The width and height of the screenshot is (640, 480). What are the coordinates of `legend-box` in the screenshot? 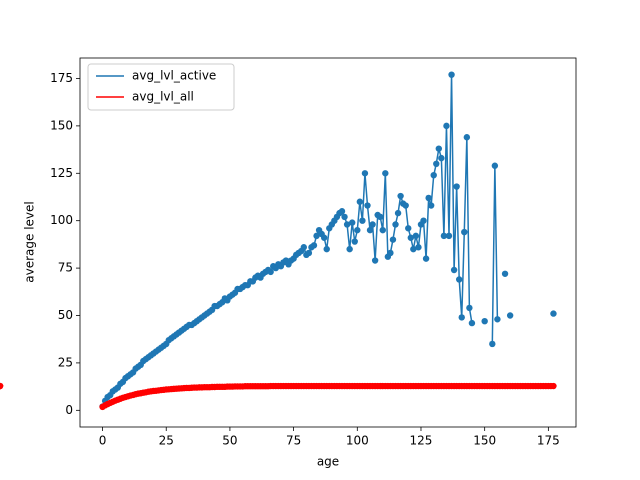 It's located at (161, 87).